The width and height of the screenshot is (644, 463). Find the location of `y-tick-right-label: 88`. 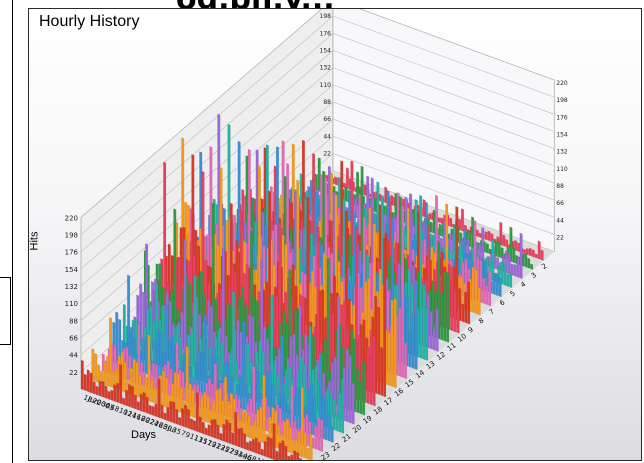

y-tick-right-label: 88 is located at coordinates (560, 186).